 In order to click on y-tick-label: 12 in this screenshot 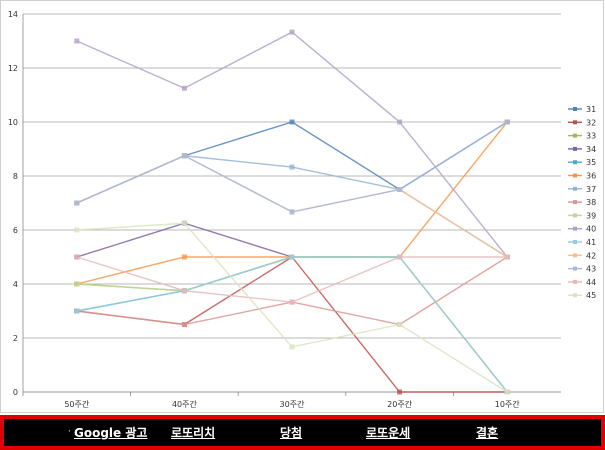, I will do `click(13, 68)`.